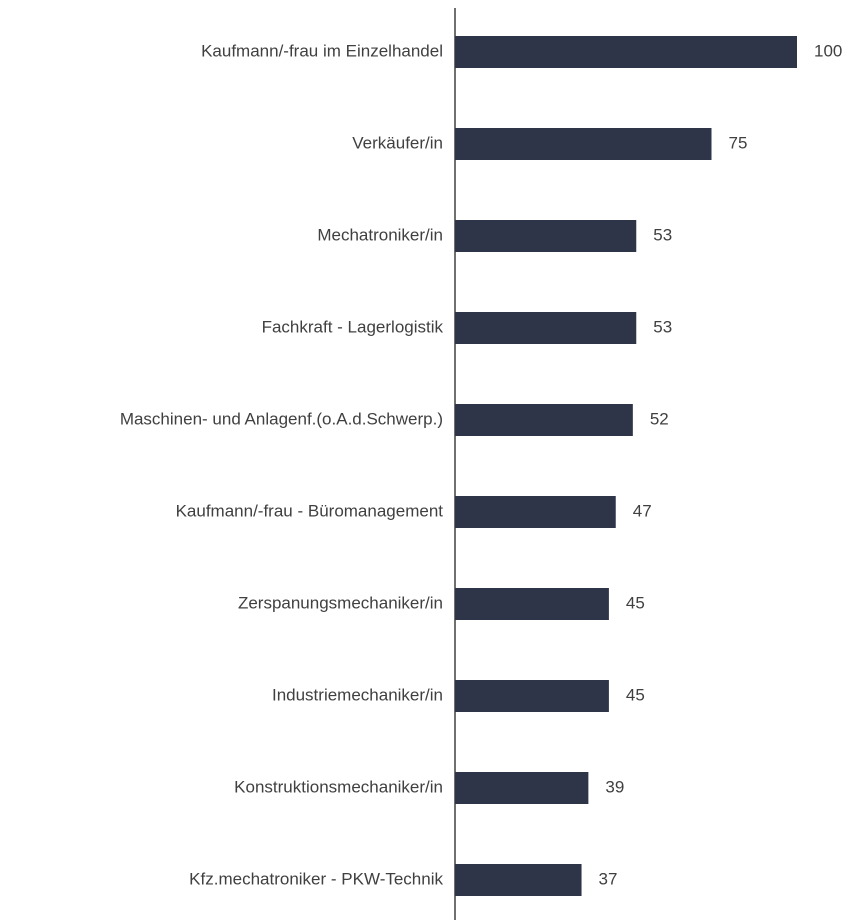  What do you see at coordinates (642, 510) in the screenshot?
I see `value-label: 47` at bounding box center [642, 510].